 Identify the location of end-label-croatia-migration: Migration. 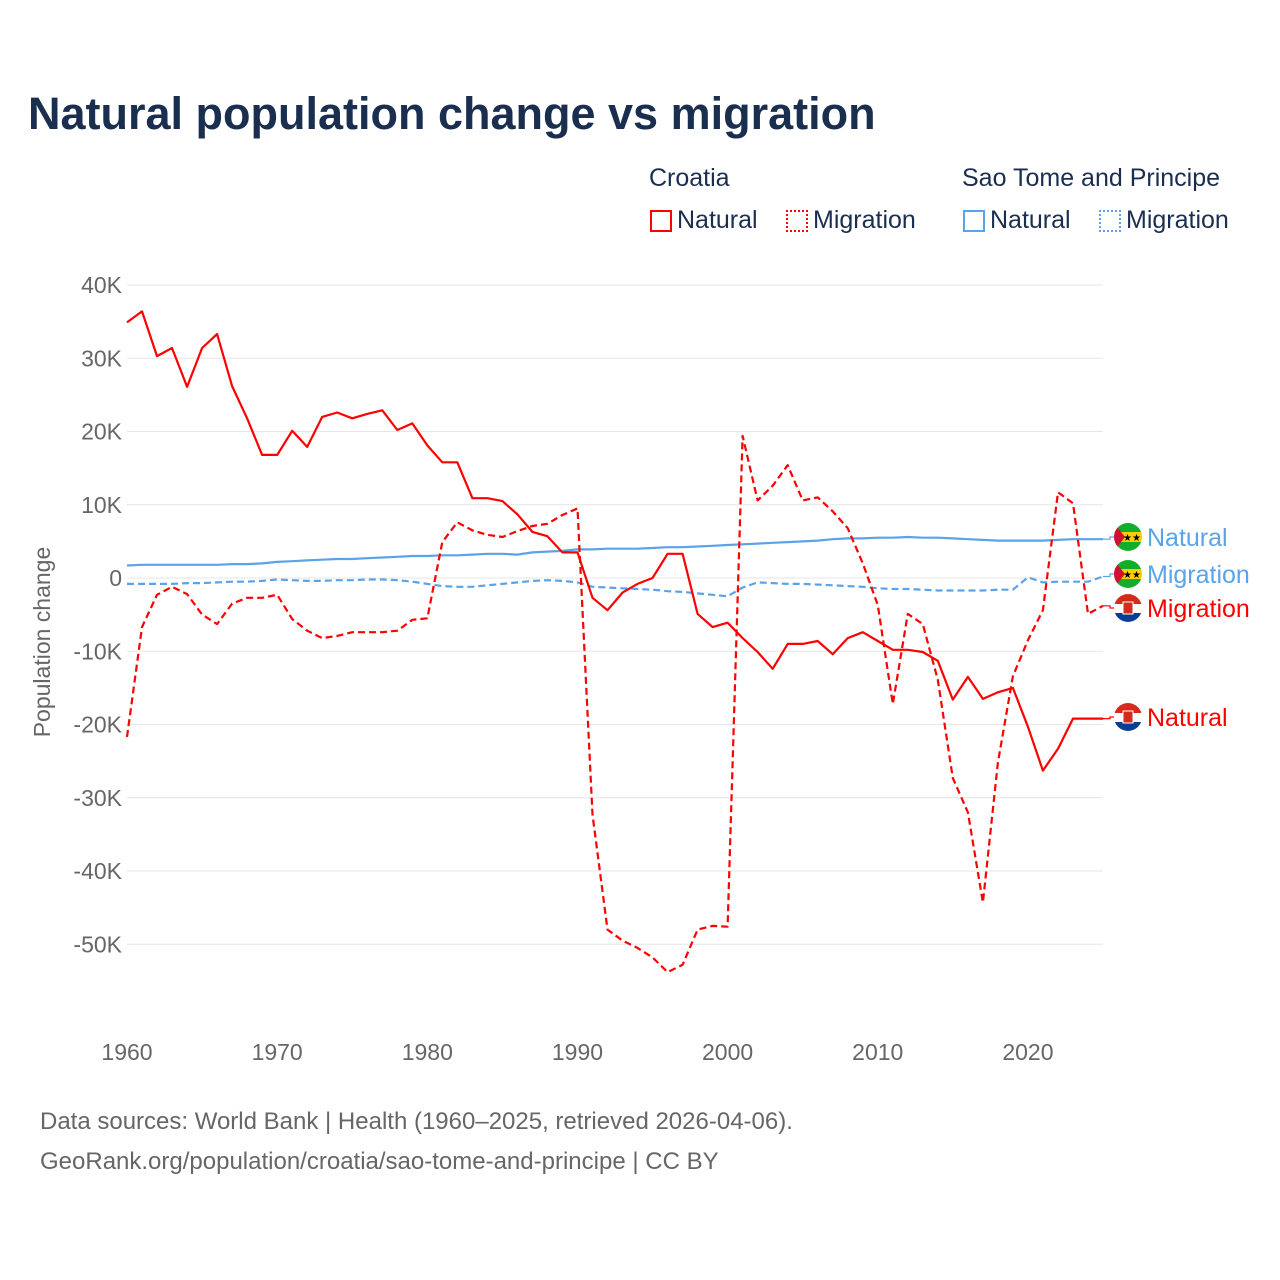
(1198, 609).